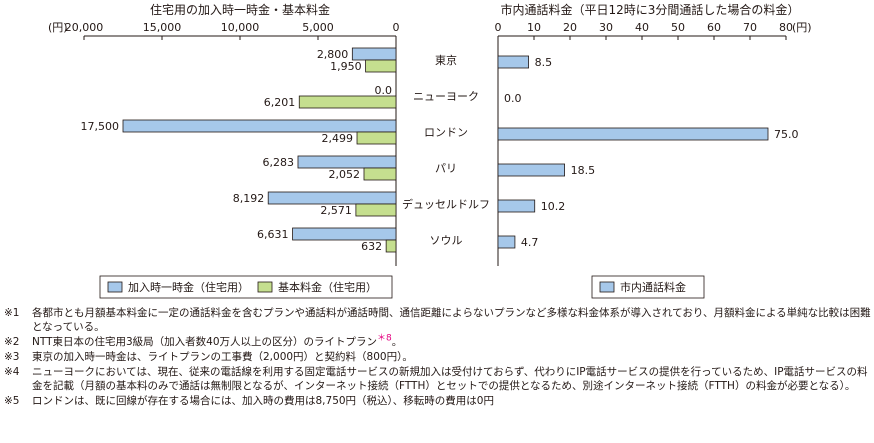 This screenshot has width=874, height=443. Describe the element at coordinates (446, 240) in the screenshot. I see `category-label: ソウル` at that location.